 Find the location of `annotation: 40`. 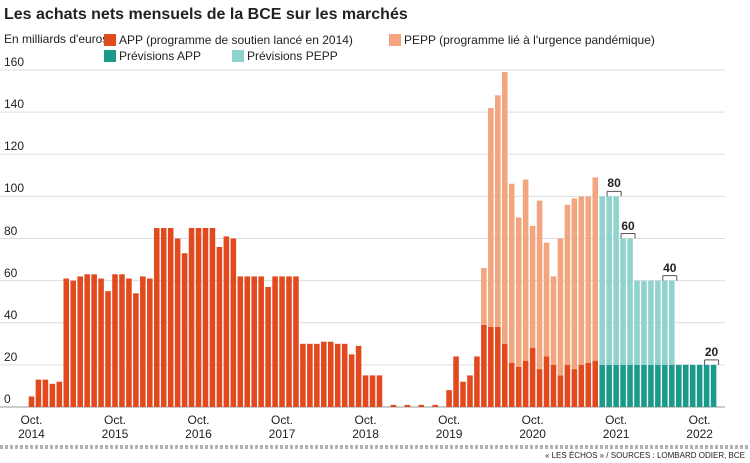

annotation: 40 is located at coordinates (670, 267).